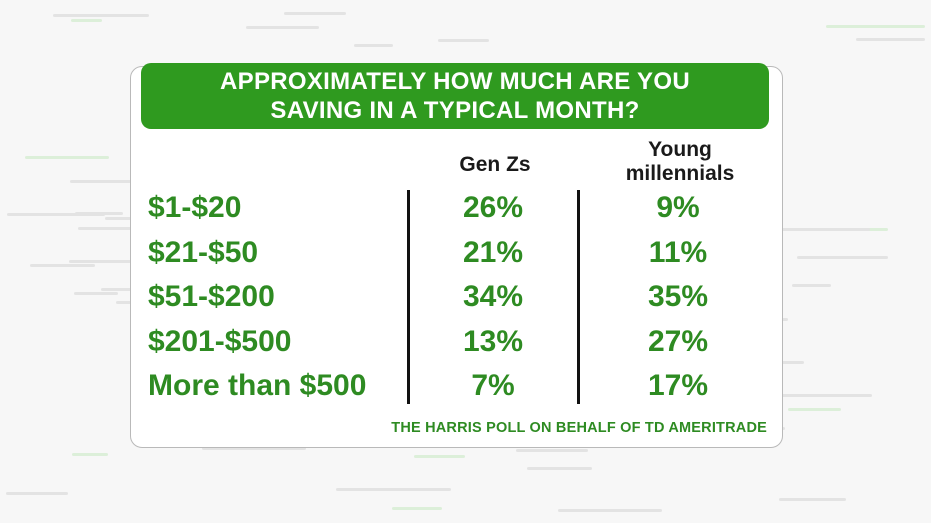 The height and width of the screenshot is (523, 931). I want to click on row-label: More than $500, so click(257, 385).